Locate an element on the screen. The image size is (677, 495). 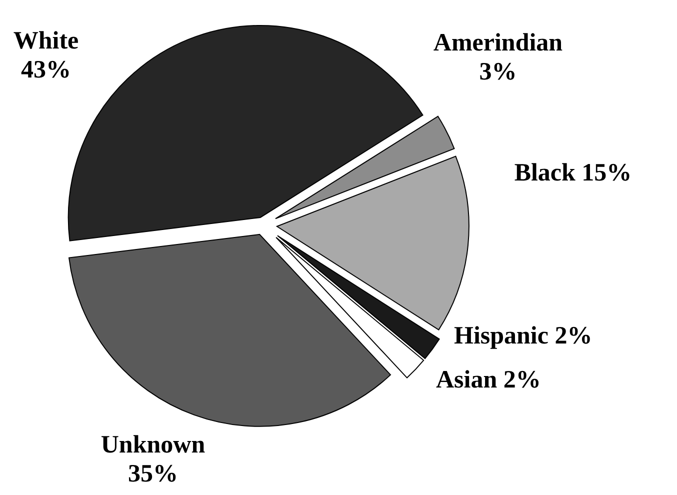
data-label: 3% is located at coordinates (498, 72).